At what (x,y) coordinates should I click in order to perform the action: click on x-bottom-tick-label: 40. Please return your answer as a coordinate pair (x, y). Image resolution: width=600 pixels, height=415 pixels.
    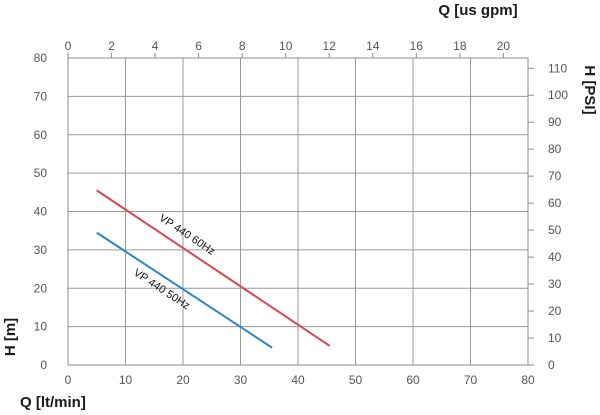
    Looking at the image, I should click on (298, 380).